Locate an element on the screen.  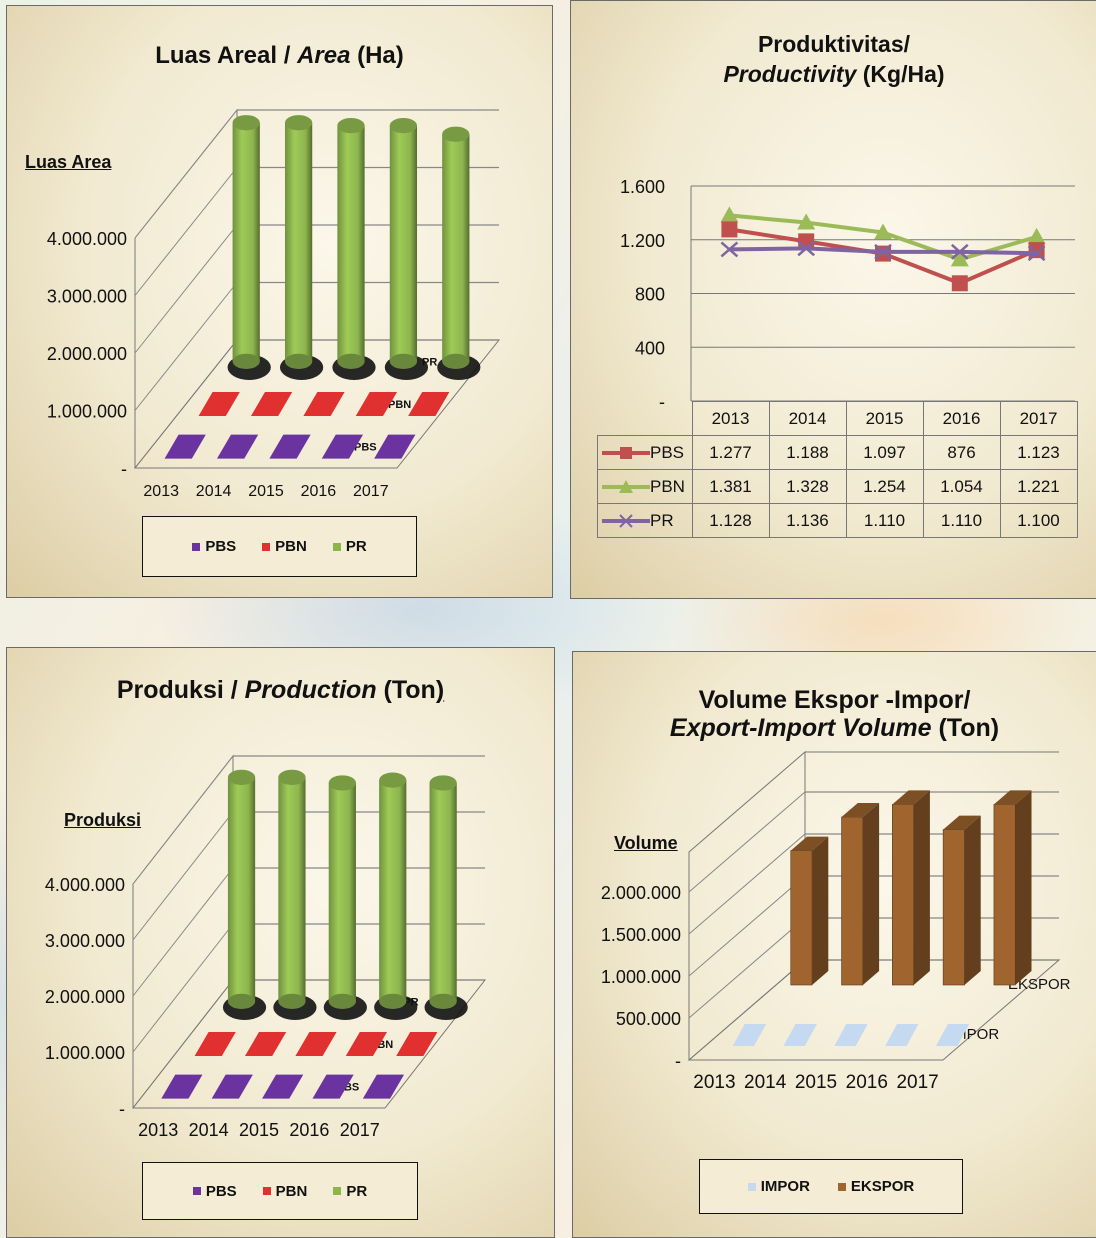
y-tick-label: 1.200 is located at coordinates (642, 241).